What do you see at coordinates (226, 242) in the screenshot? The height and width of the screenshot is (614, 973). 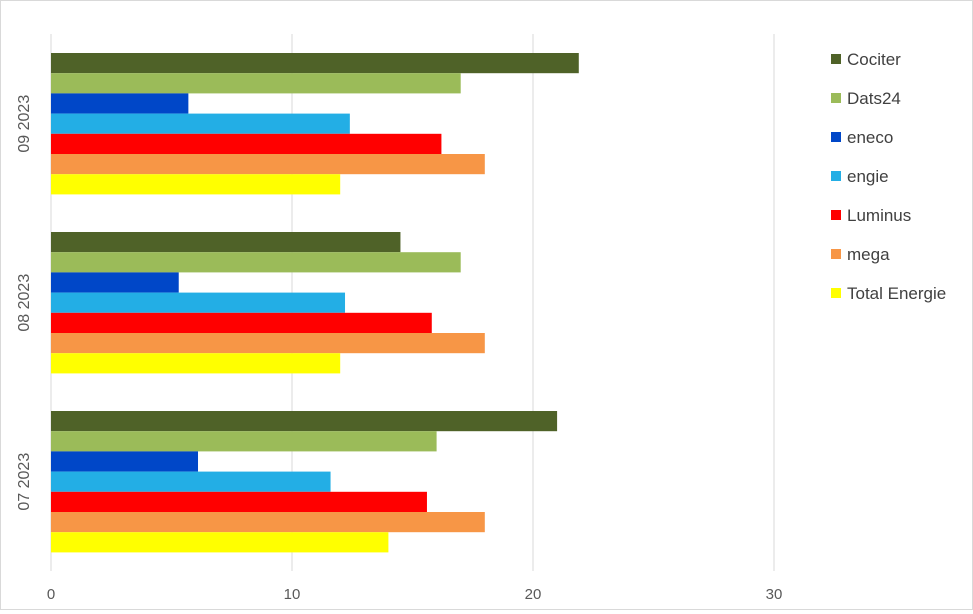 I see `bar-cociter-08-2023` at bounding box center [226, 242].